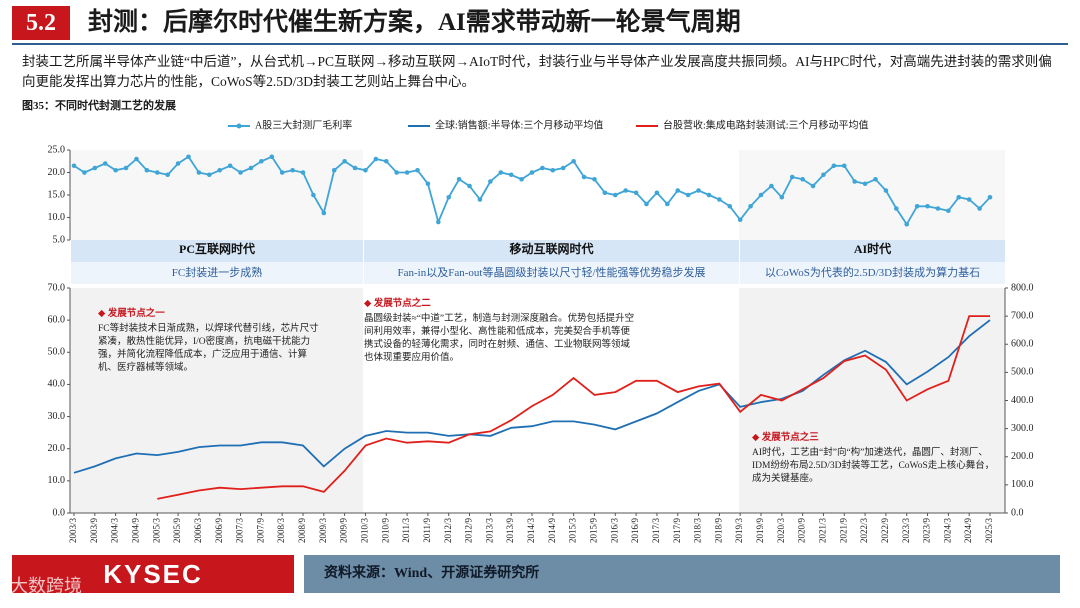 This screenshot has height=608, width=1080. What do you see at coordinates (240, 531) in the screenshot?
I see `x-tick-label: 2007/3` at bounding box center [240, 531].